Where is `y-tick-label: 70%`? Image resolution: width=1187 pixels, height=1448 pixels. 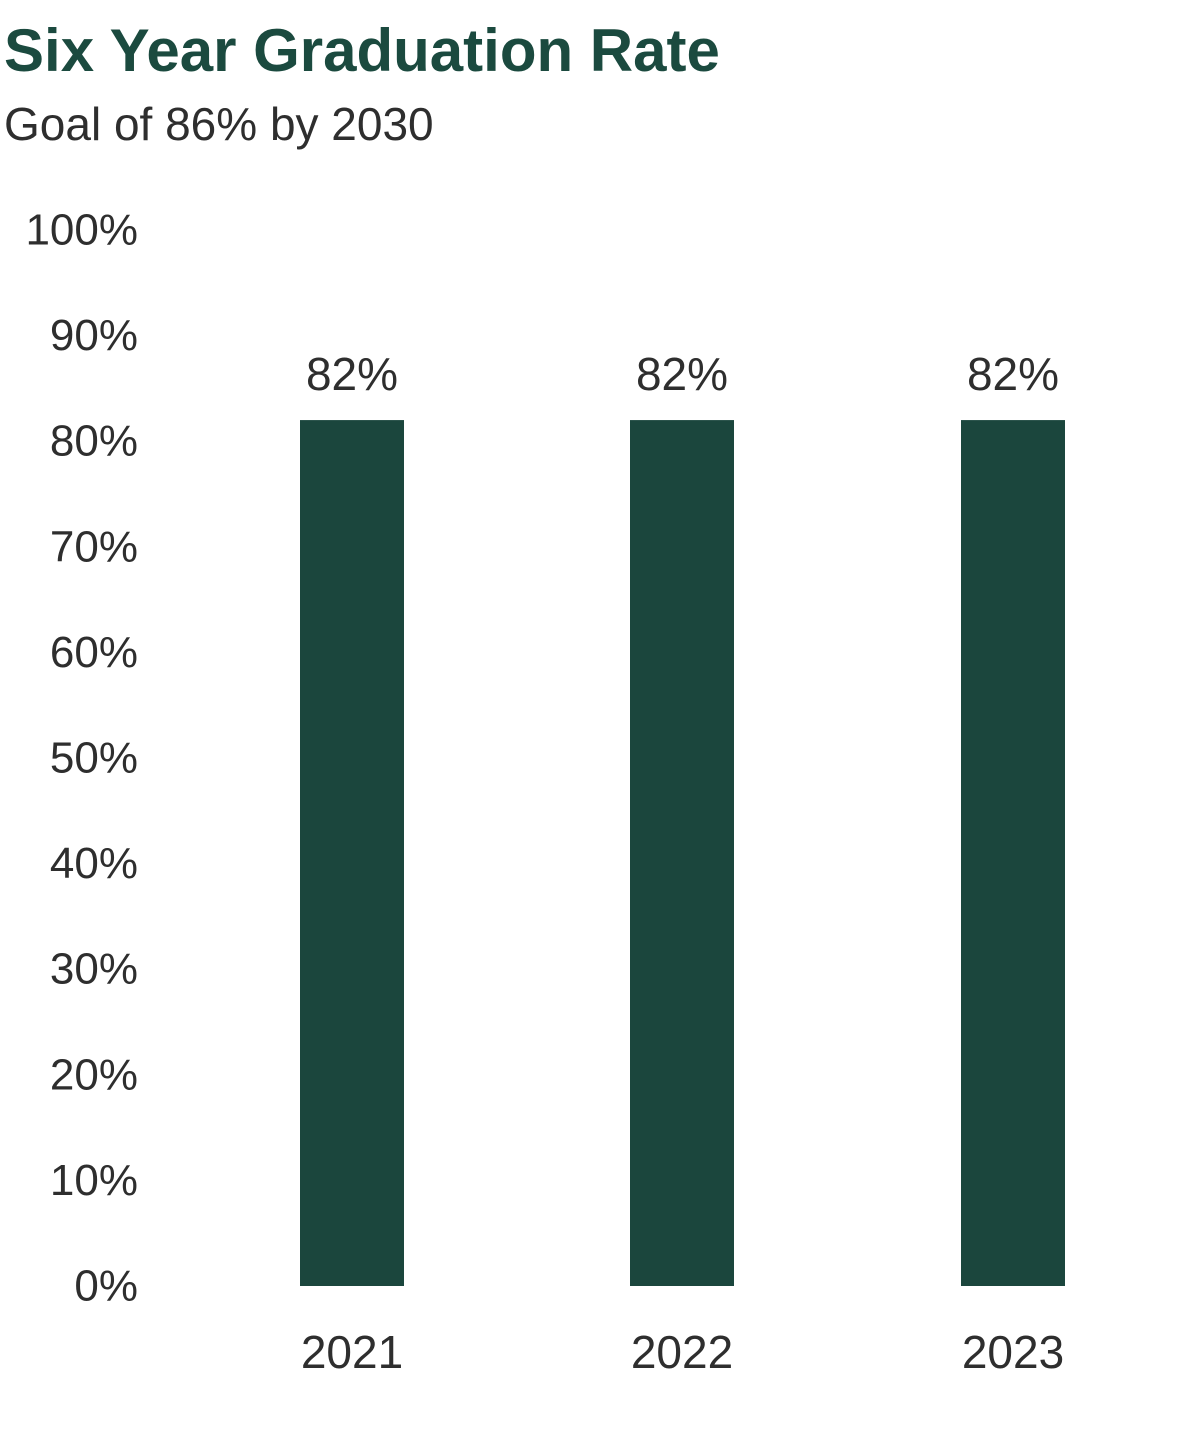
y-tick-label: 70% is located at coordinates (94, 546).